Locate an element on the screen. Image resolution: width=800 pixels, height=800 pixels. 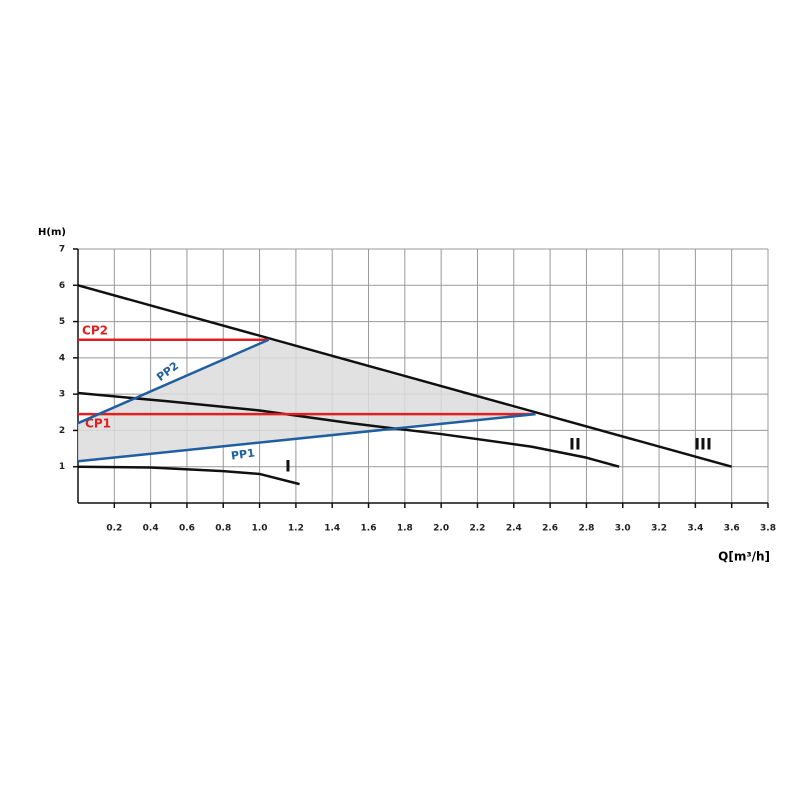
x-tick-label: 3.2 is located at coordinates (659, 529).